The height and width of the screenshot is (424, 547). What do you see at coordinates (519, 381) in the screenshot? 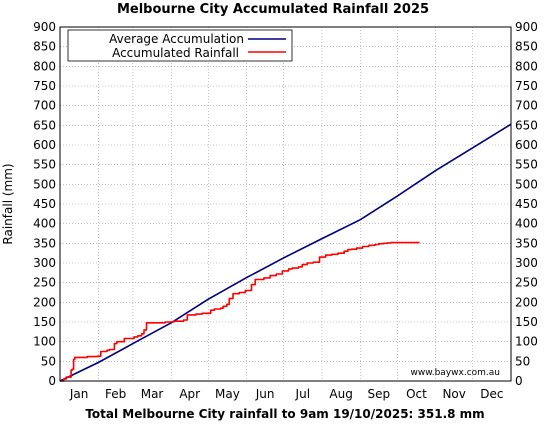
I see `y-tick-label-right: 0` at bounding box center [519, 381].